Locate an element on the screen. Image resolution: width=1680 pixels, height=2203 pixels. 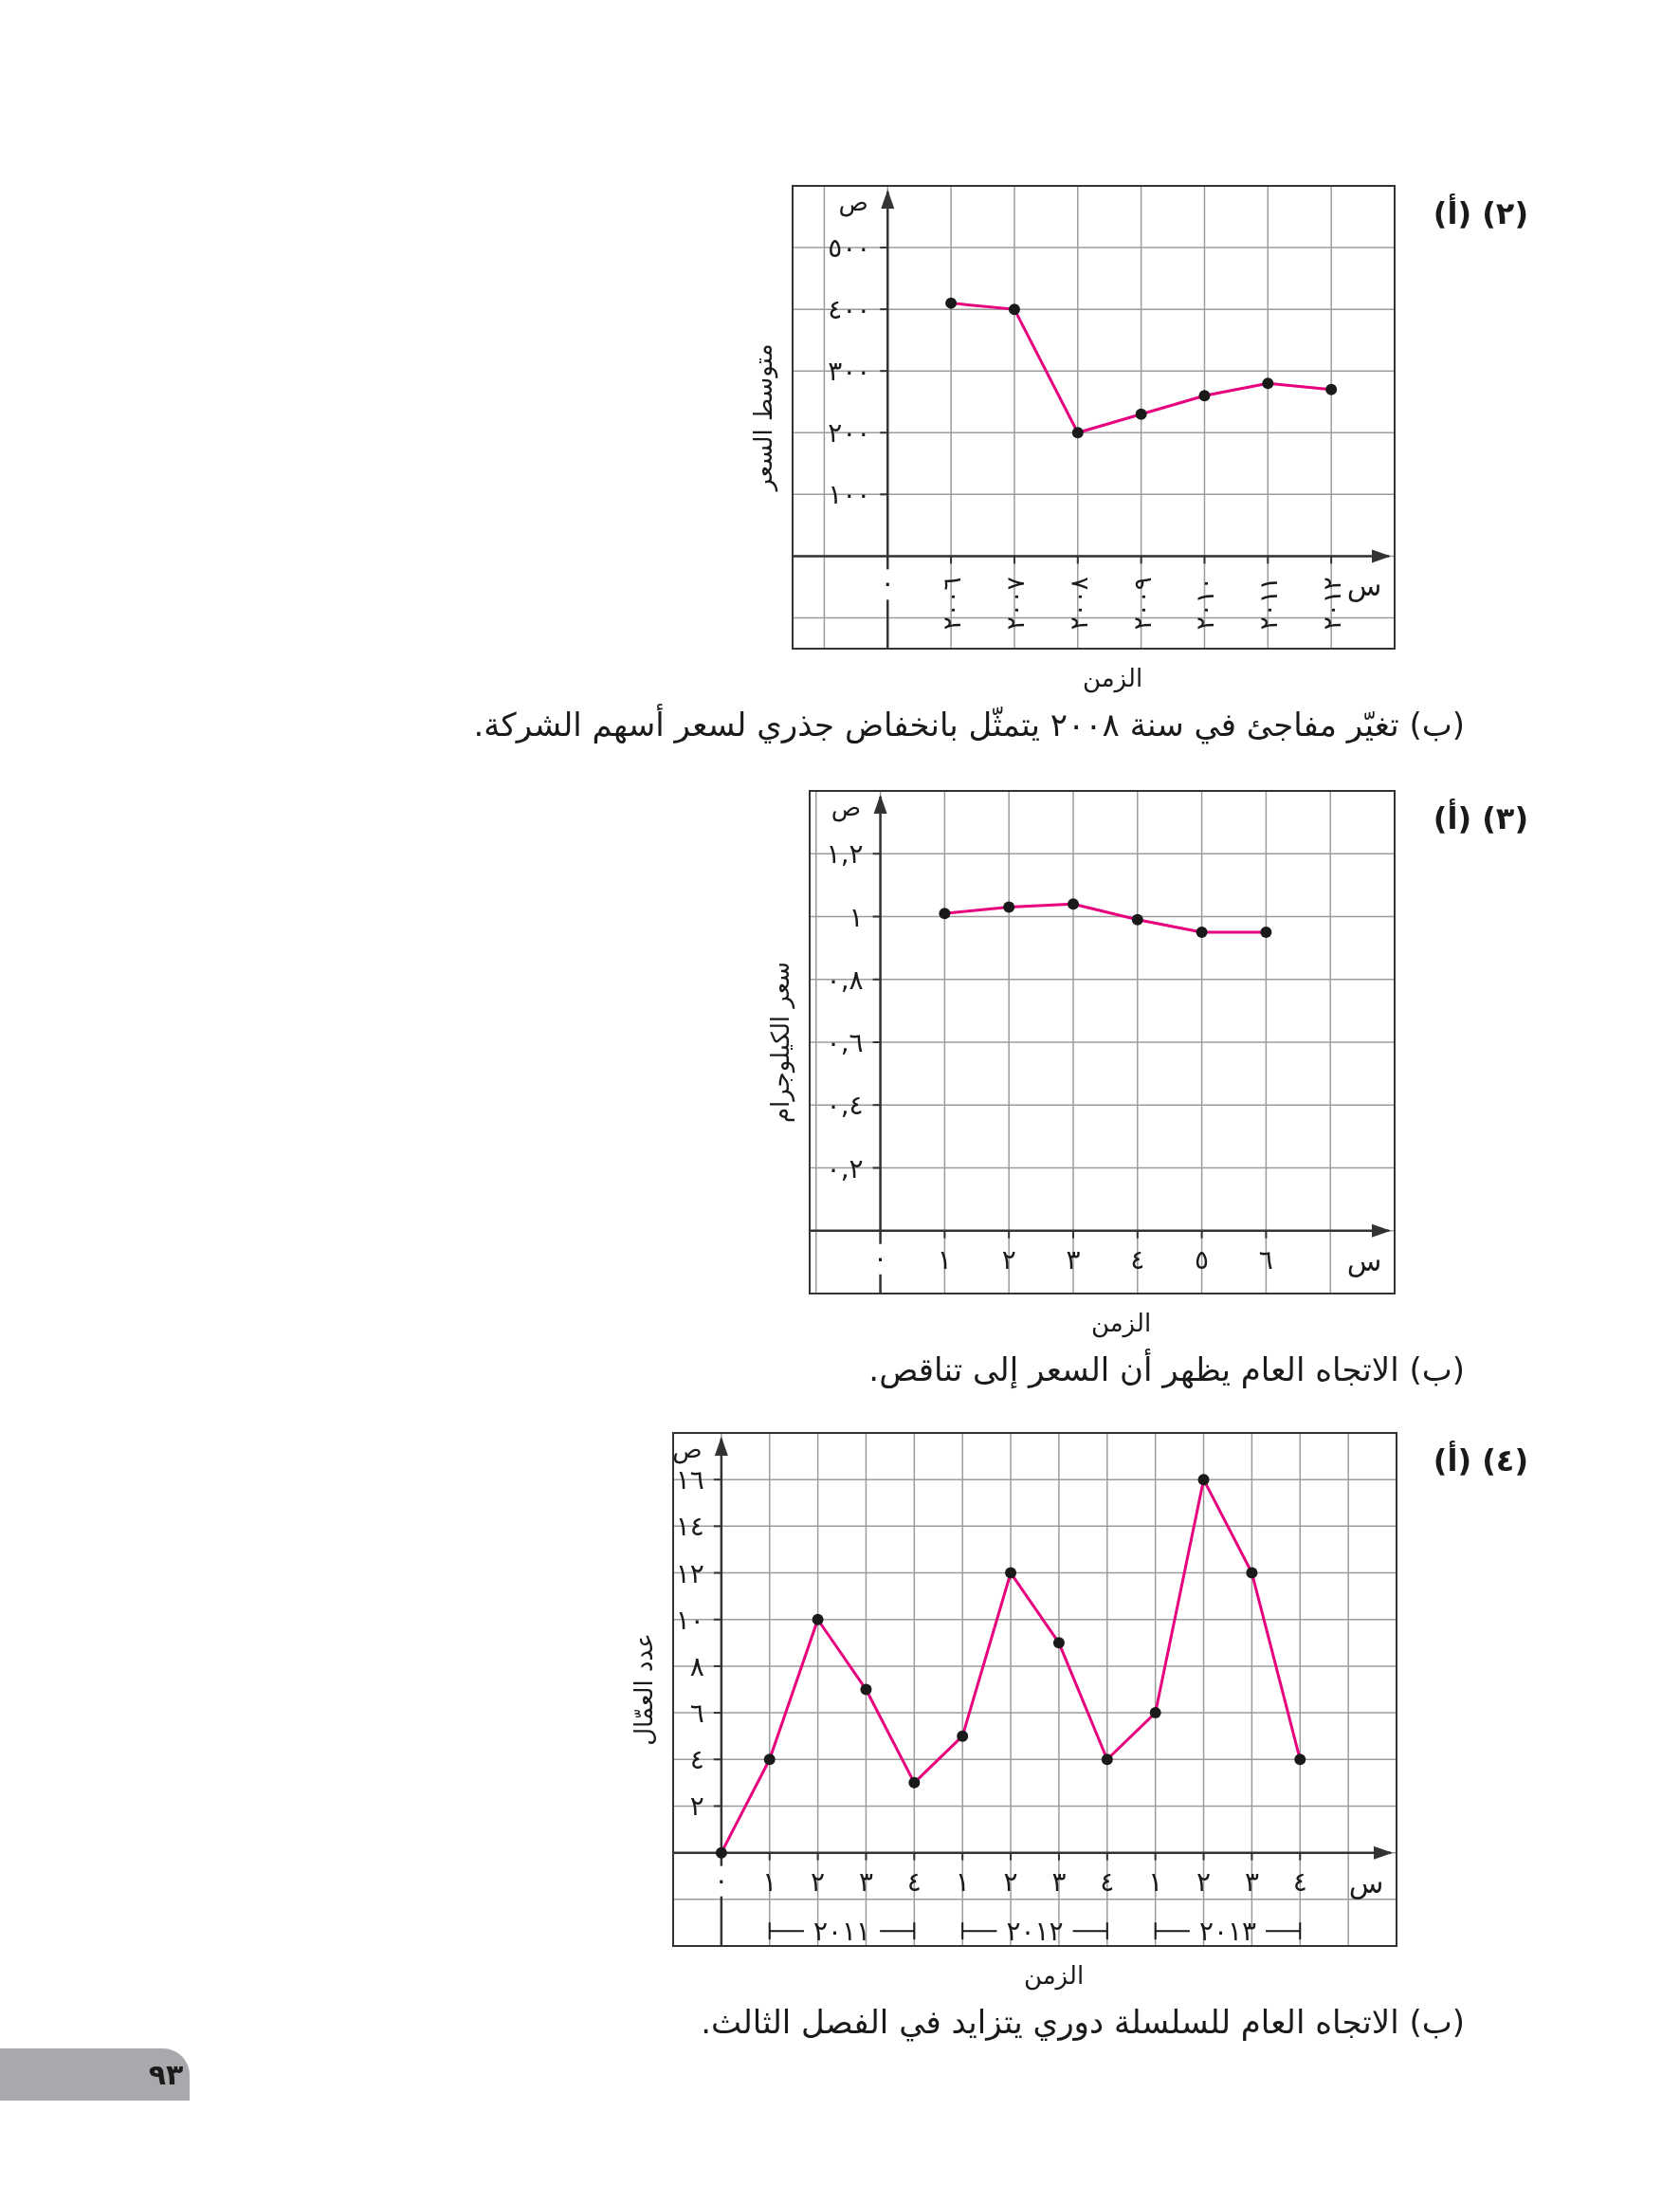
text: (ب) الاتجاه العام للسلسلة دوري يتزايد في الفصل الثالث. is located at coordinates (1083, 2022).